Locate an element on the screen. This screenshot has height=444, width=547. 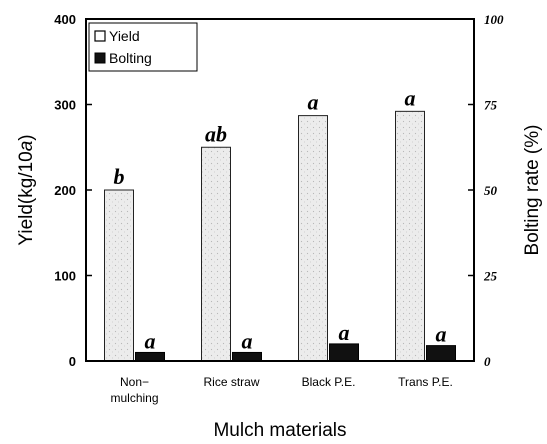
tick-label-right-2: 50 is located at coordinates (491, 190).